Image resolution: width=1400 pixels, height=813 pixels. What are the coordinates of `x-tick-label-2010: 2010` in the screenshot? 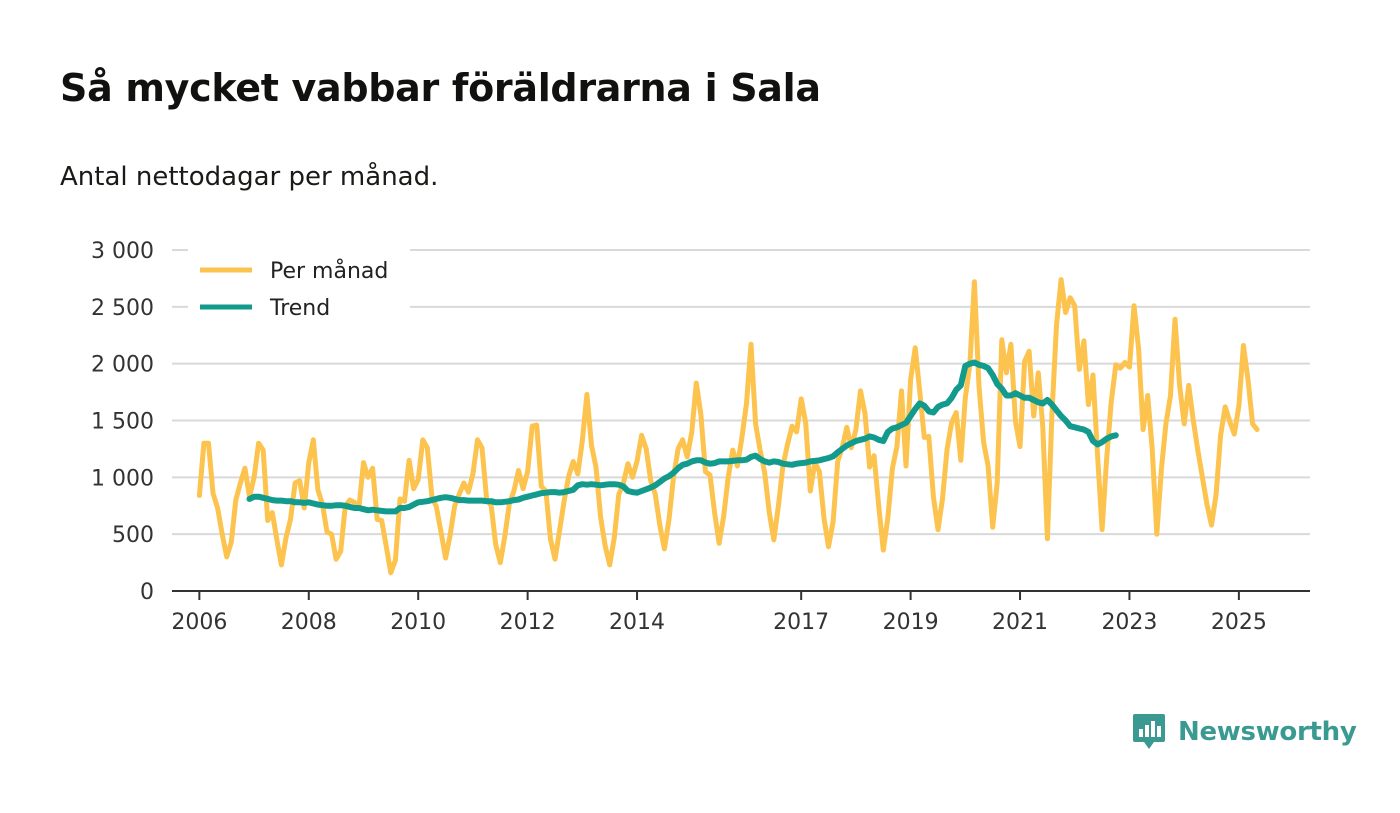 It's located at (418, 622).